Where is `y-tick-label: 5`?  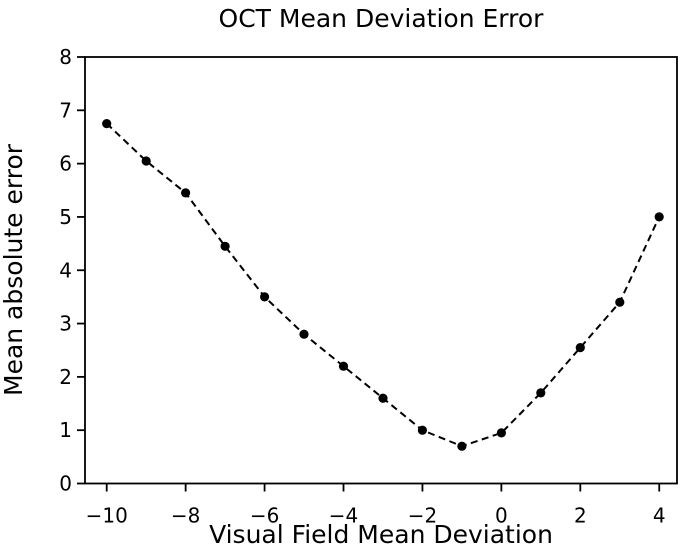 y-tick-label: 5 is located at coordinates (65, 217).